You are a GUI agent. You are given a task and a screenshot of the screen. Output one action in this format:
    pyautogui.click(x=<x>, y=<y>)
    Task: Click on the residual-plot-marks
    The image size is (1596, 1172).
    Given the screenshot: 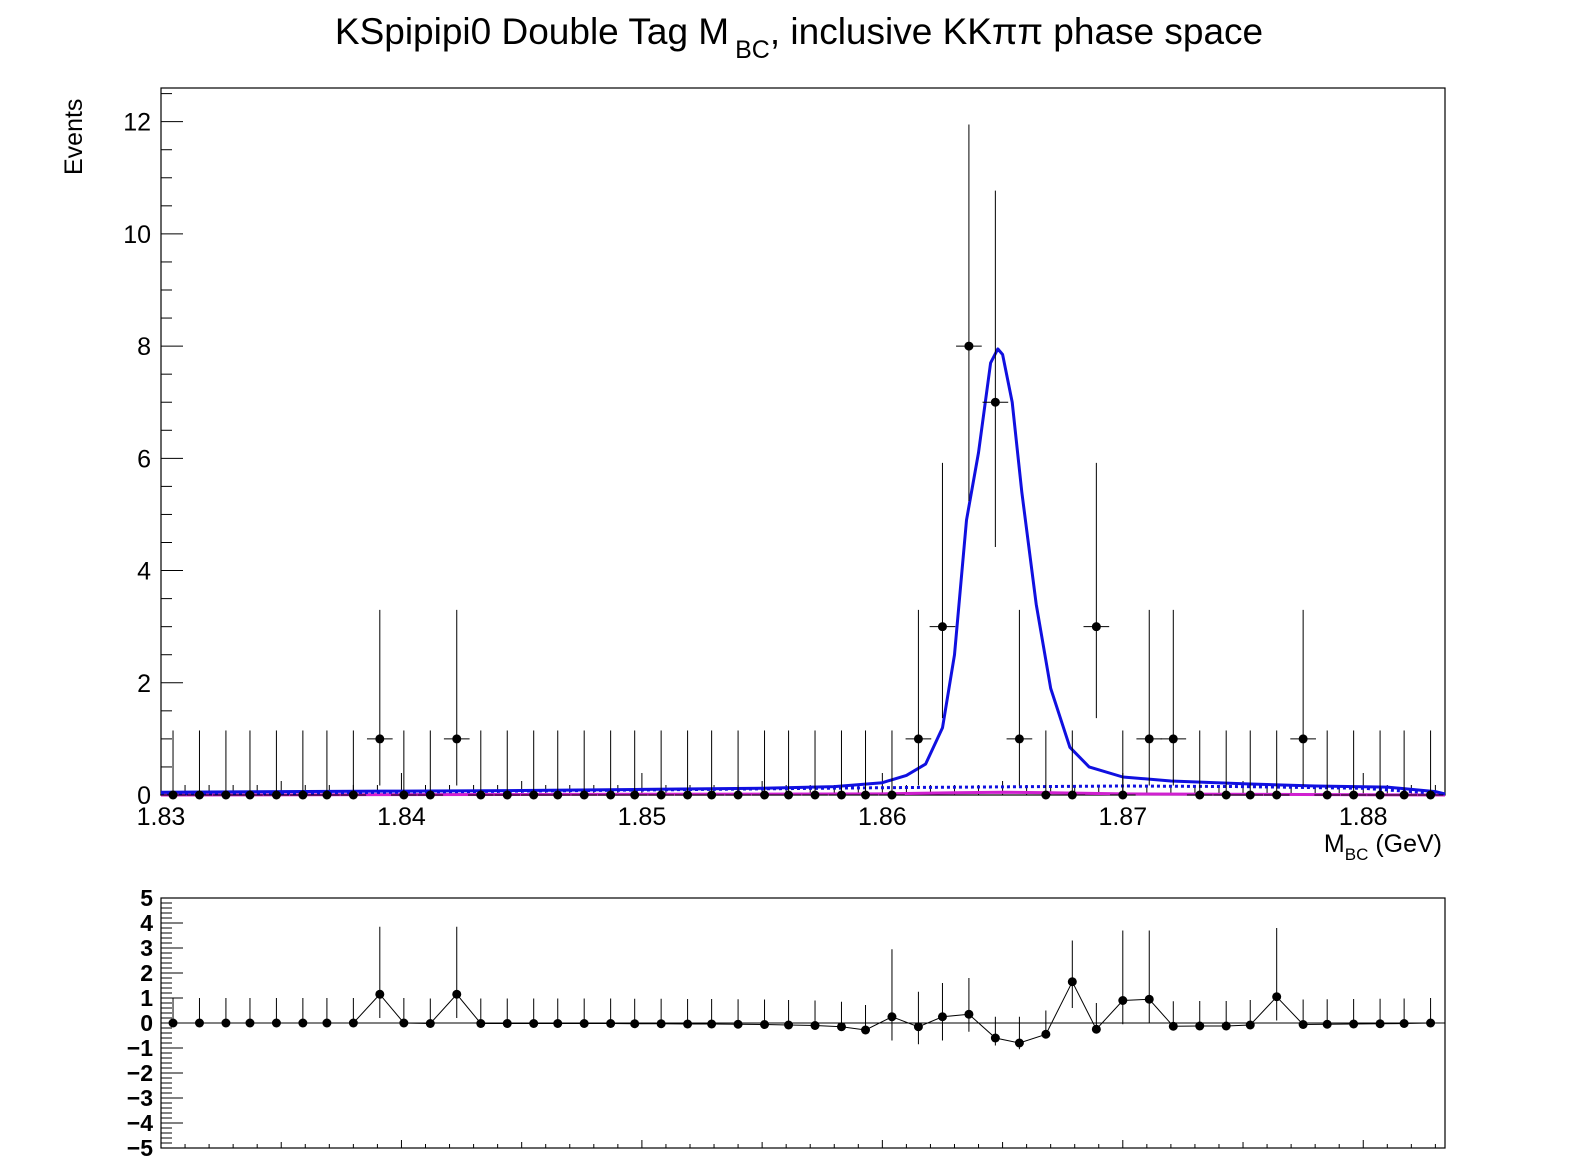 What is the action you would take?
    pyautogui.click(x=803, y=988)
    